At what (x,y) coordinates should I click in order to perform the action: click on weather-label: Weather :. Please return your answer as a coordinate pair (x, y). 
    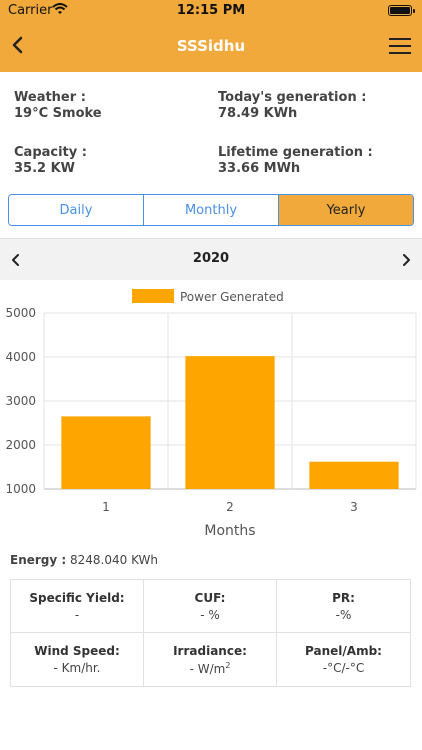
    Looking at the image, I should click on (50, 97).